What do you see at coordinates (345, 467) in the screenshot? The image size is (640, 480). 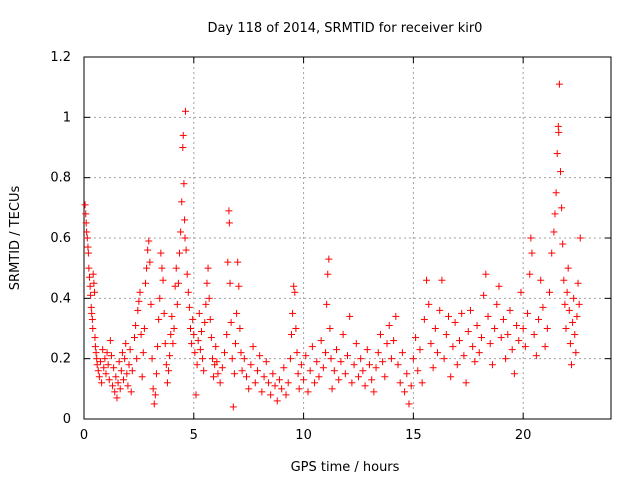 I see `x-axis-label: GPS time / hours` at bounding box center [345, 467].